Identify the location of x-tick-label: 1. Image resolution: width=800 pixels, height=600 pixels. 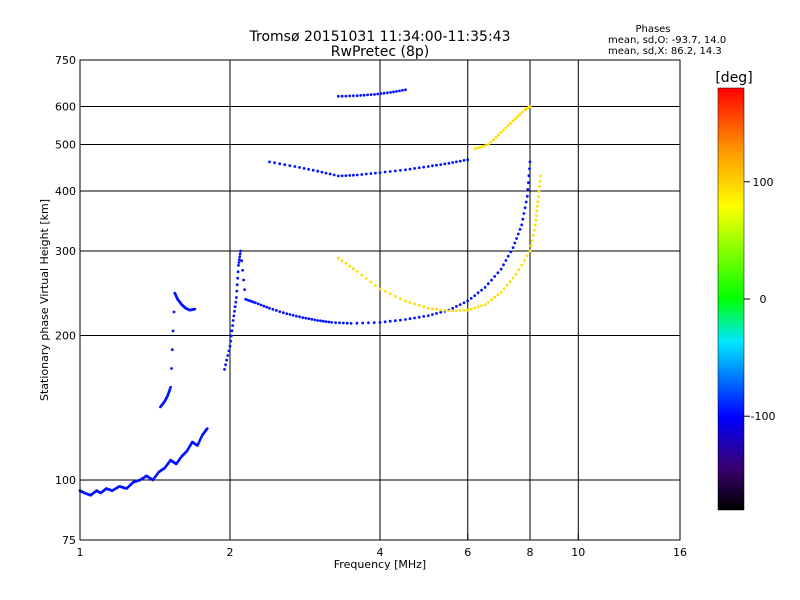
(80, 552).